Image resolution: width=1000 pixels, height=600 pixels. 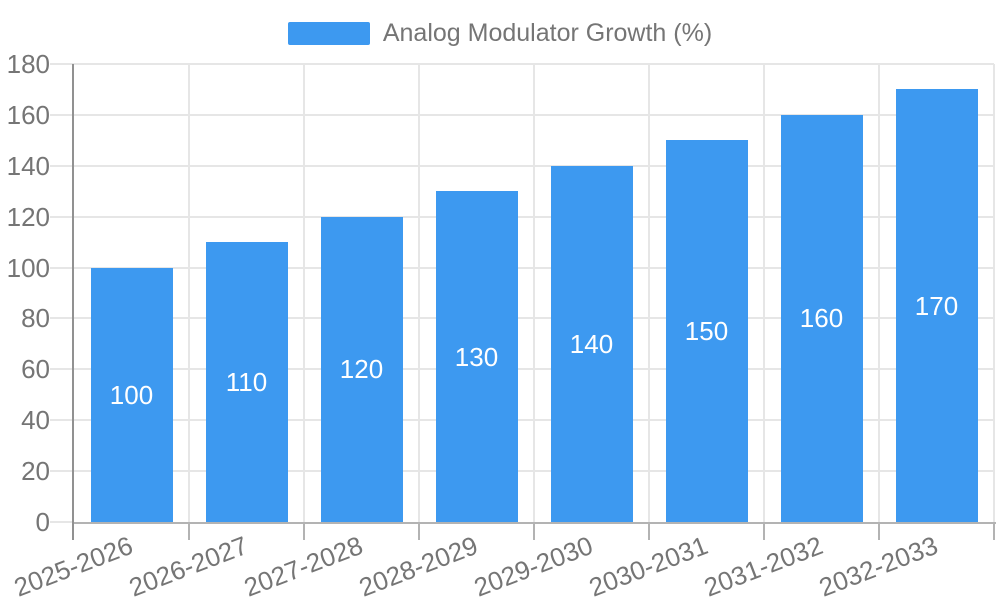 What do you see at coordinates (28, 216) in the screenshot?
I see `y-axis-tick-label: 120` at bounding box center [28, 216].